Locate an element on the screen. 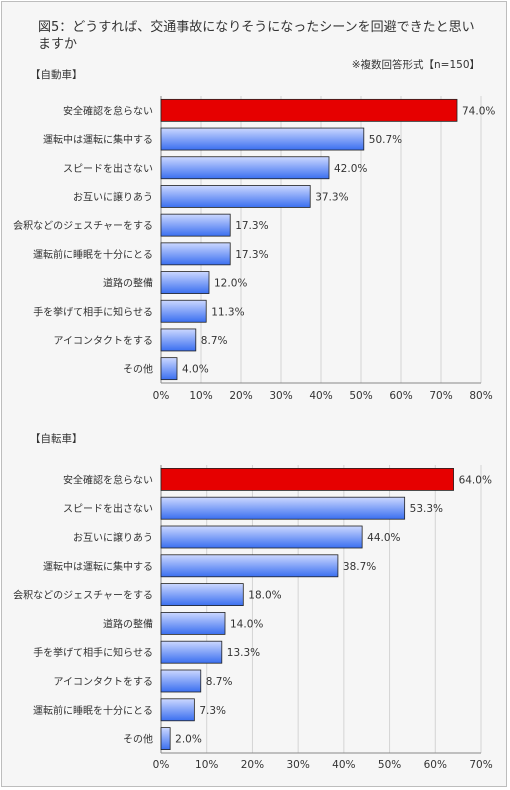  car-tick-label: 60% is located at coordinates (400, 396).